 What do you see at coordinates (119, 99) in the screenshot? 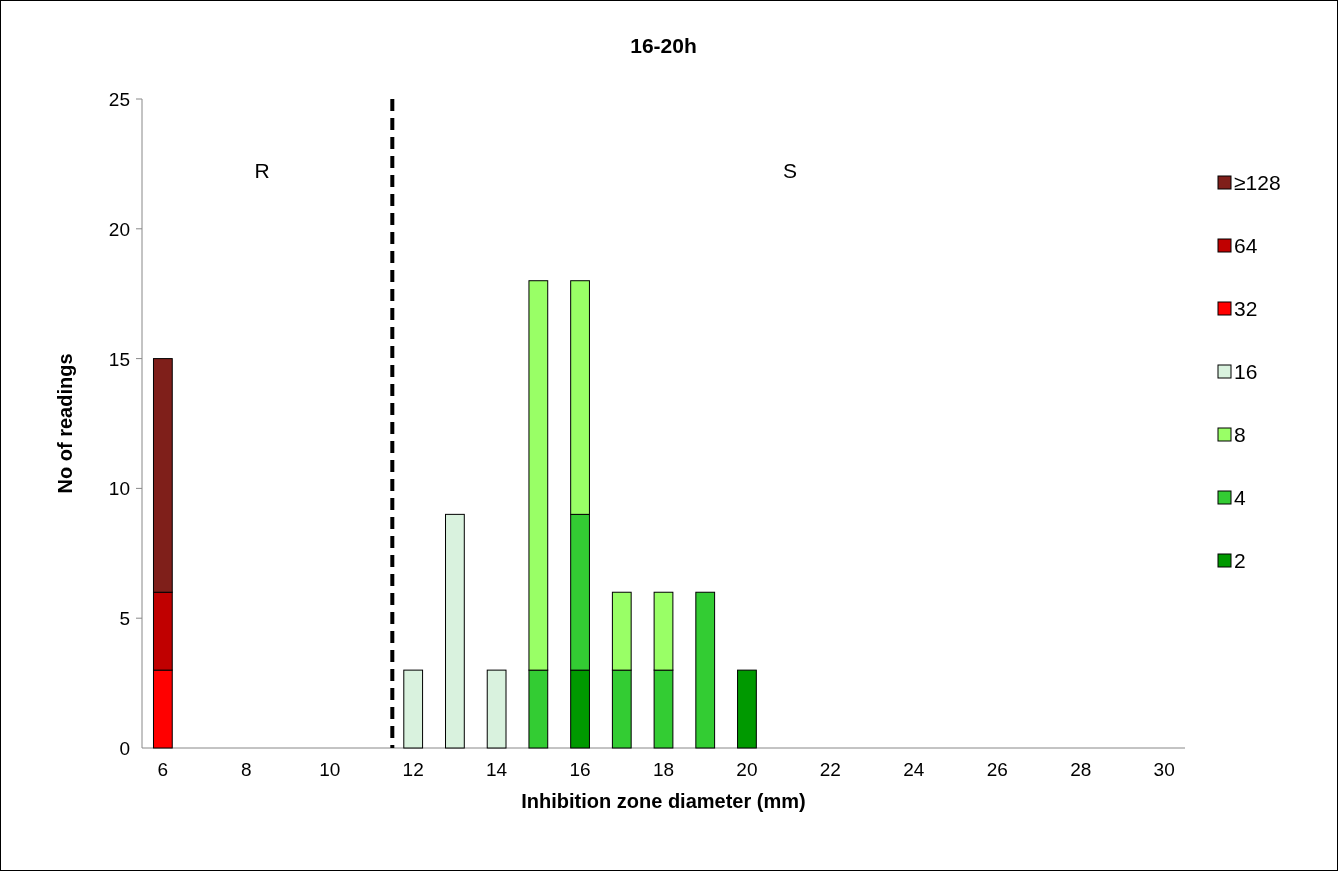
I see `y-tick-label: 25` at bounding box center [119, 99].